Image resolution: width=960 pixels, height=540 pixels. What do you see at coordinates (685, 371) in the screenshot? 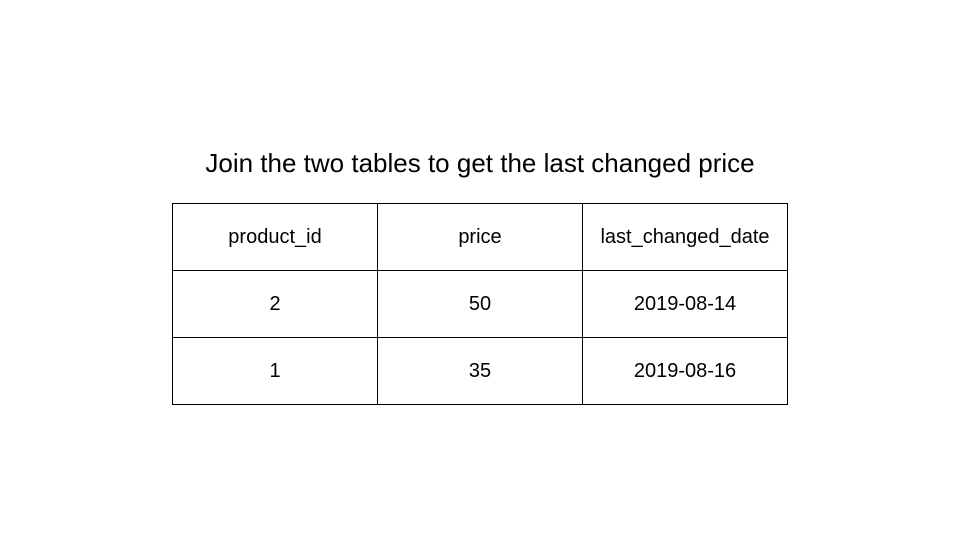
I see `cell-last-changed-date: 2019-08-16` at bounding box center [685, 371].